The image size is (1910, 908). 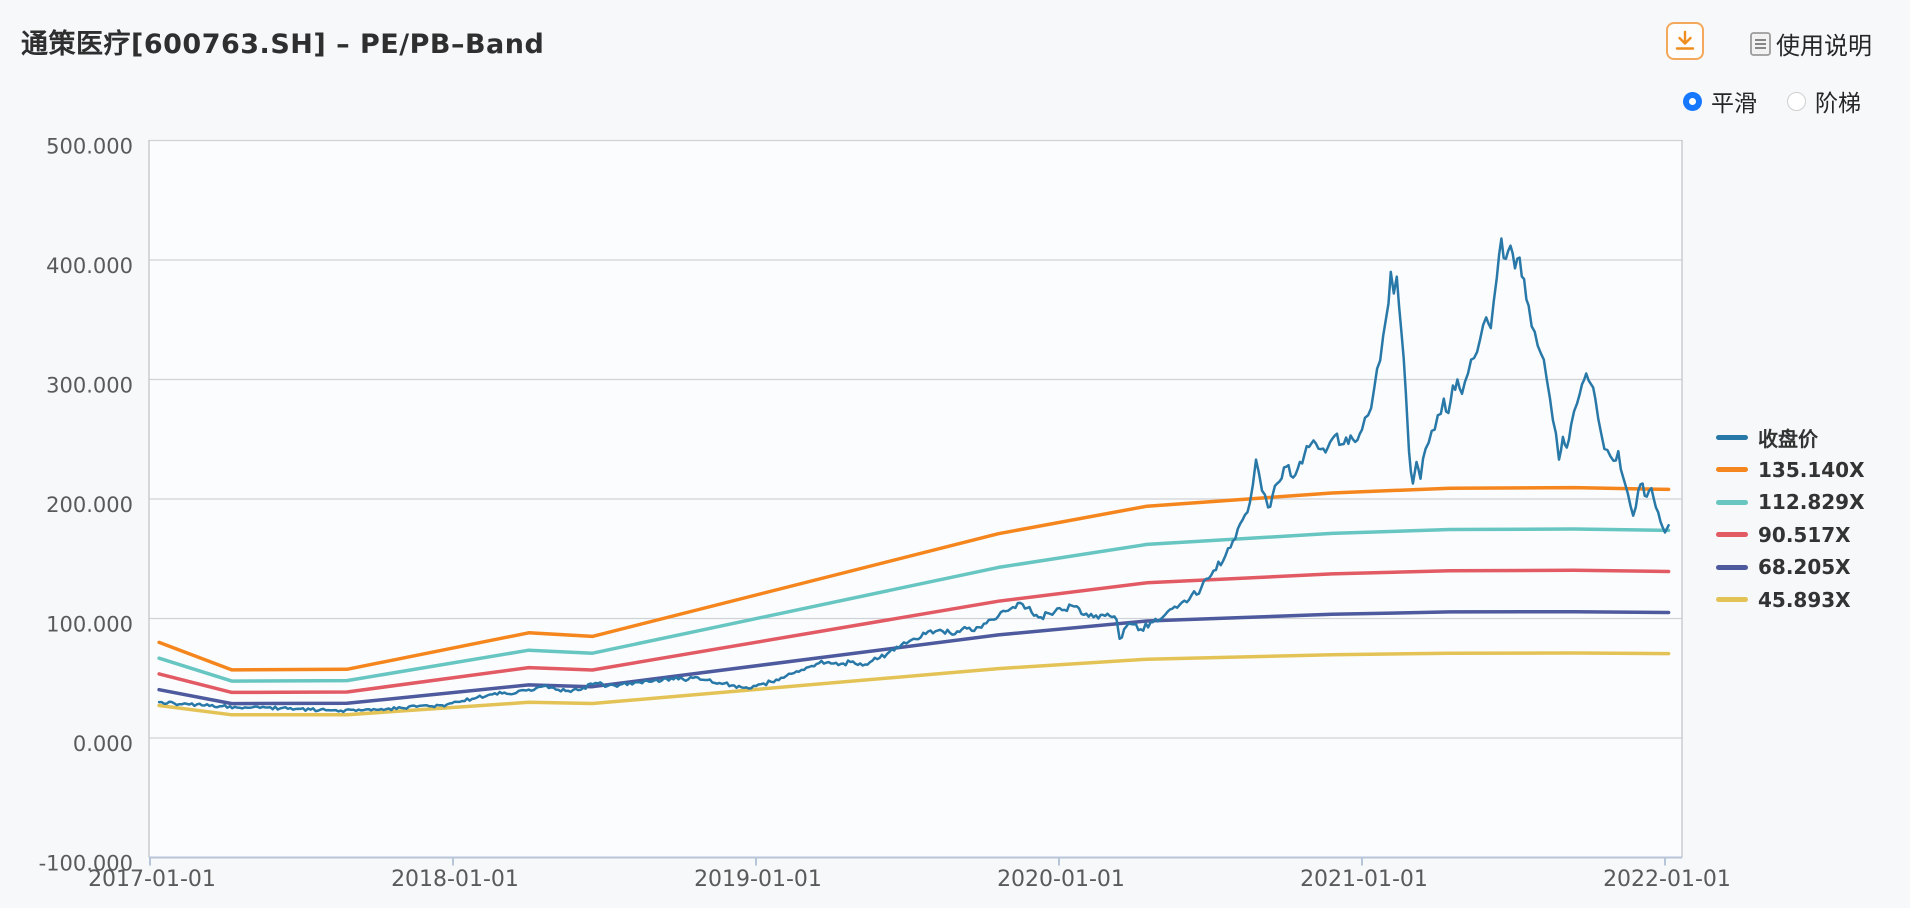 I want to click on legend-label: 135.140X, so click(x=1811, y=469).